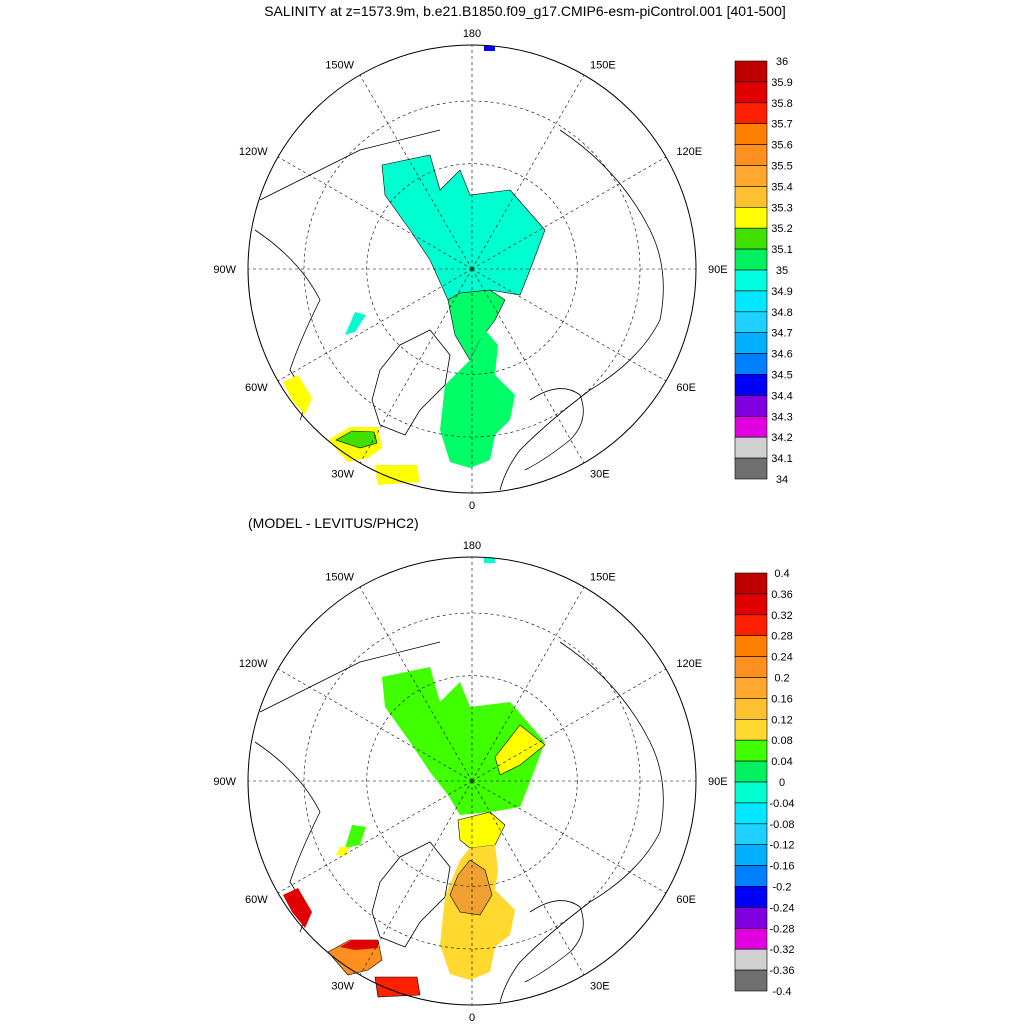 The height and width of the screenshot is (1024, 1024). Describe the element at coordinates (781, 658) in the screenshot. I see `colorbar-tick-label: 0.24` at that location.